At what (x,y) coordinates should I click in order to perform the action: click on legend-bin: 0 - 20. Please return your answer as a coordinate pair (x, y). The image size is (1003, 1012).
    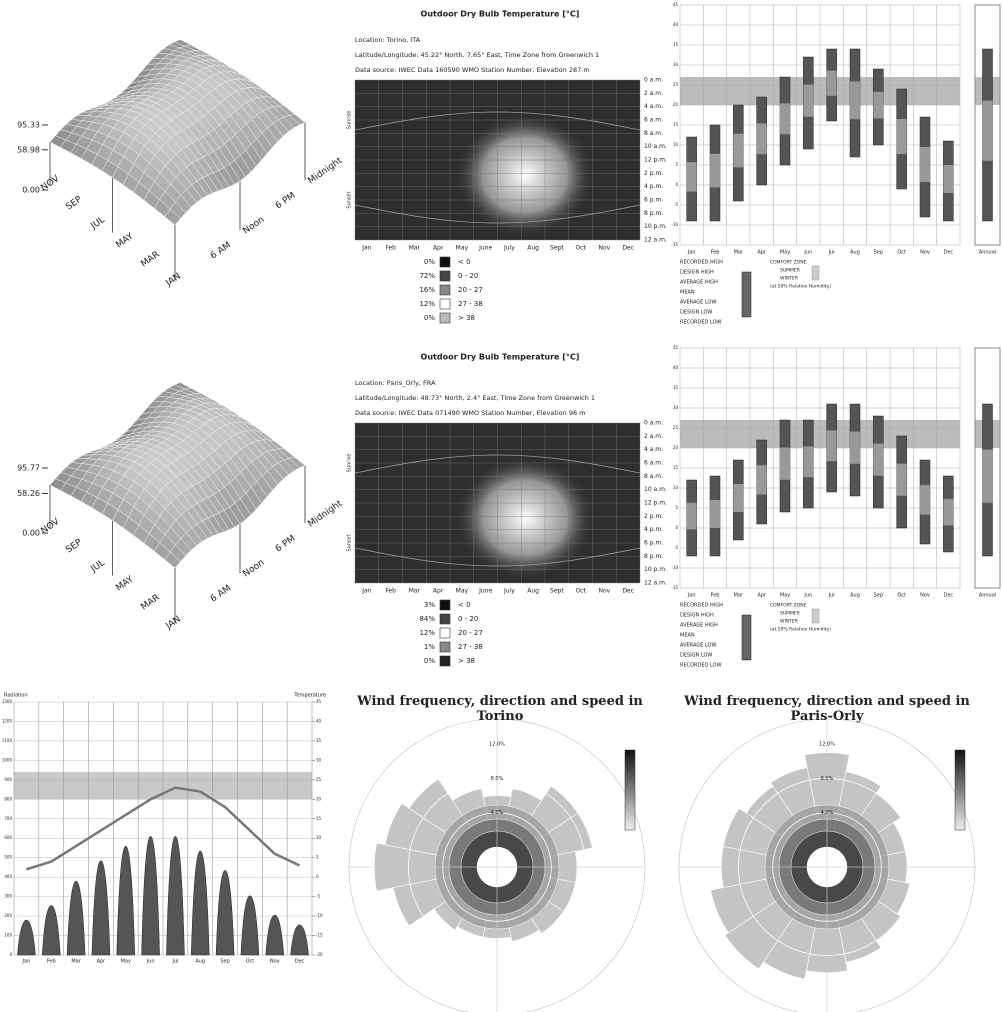
    Looking at the image, I should click on (468, 276).